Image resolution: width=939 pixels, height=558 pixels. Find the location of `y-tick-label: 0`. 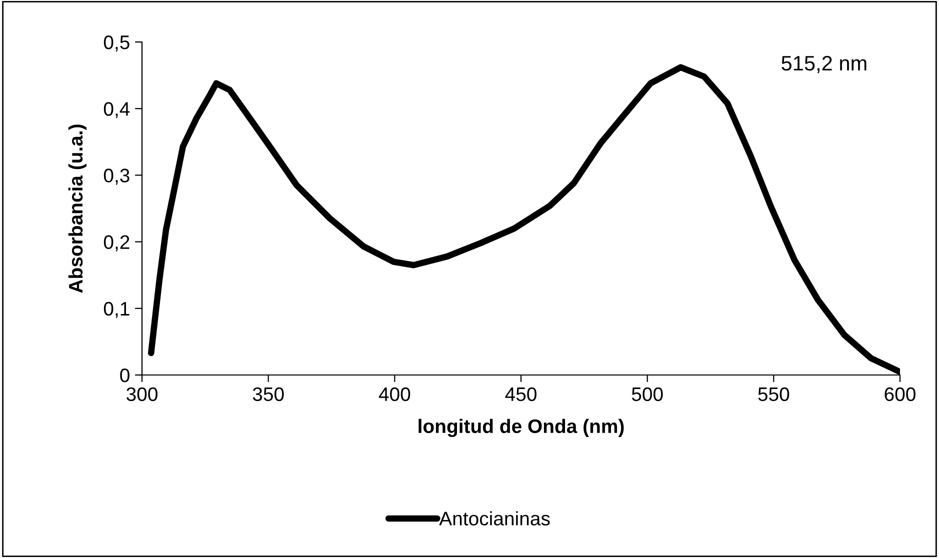

y-tick-label: 0 is located at coordinates (125, 375).